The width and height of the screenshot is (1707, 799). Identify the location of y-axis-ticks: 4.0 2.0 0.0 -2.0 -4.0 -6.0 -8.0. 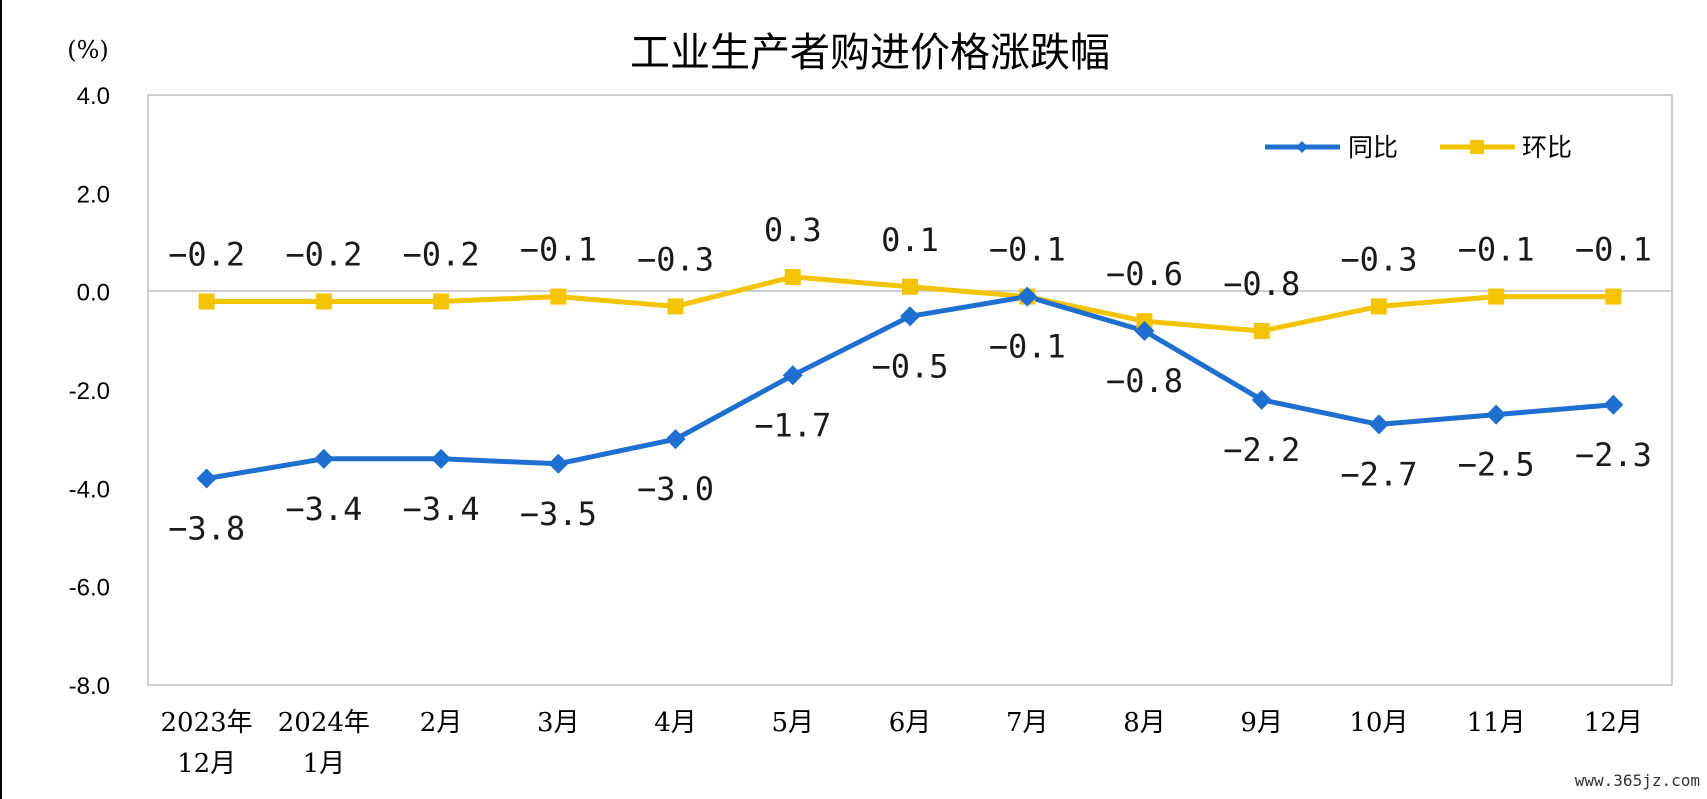
(89, 391).